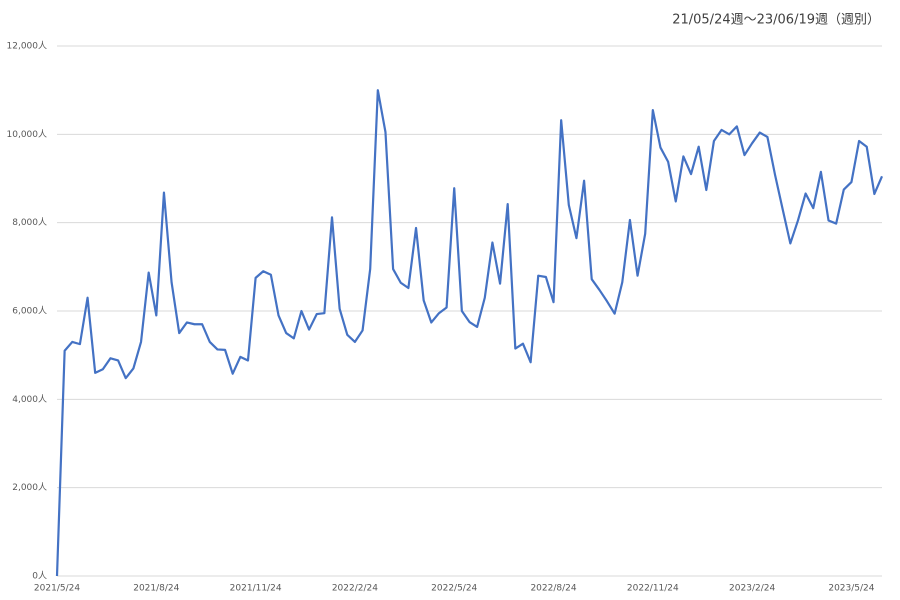  What do you see at coordinates (851, 589) in the screenshot?
I see `x-tick-label: 2023/5/24` at bounding box center [851, 589].